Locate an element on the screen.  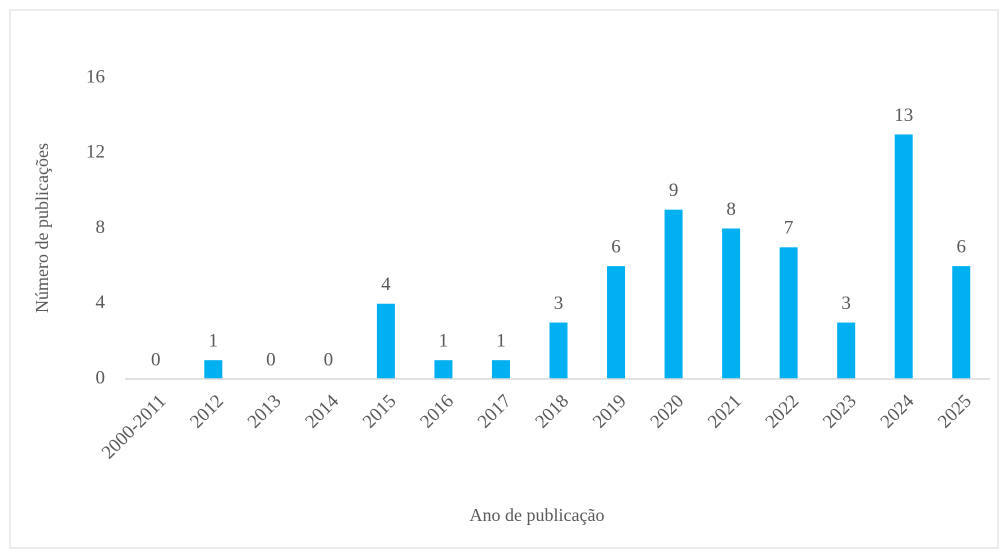
y-tick-label: 12 is located at coordinates (95, 152).